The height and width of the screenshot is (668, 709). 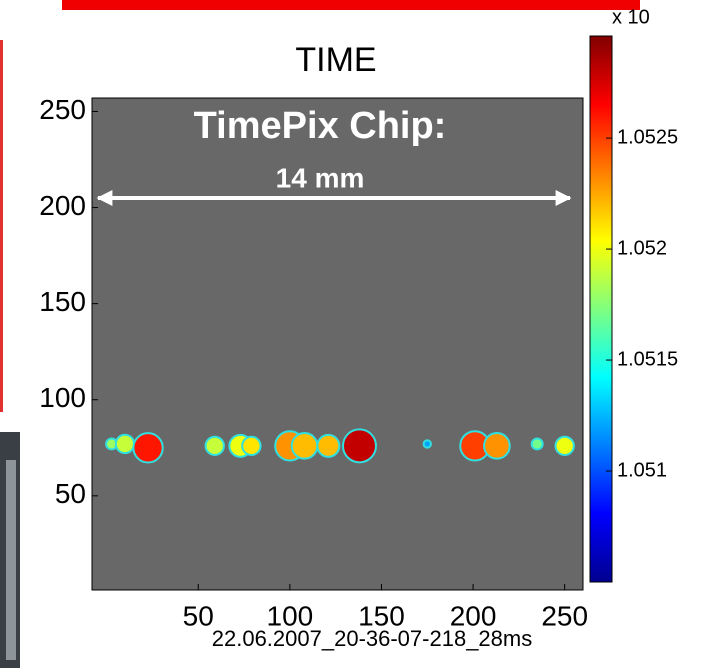 I want to click on annotation: TimePix Chip:, so click(x=320, y=126).